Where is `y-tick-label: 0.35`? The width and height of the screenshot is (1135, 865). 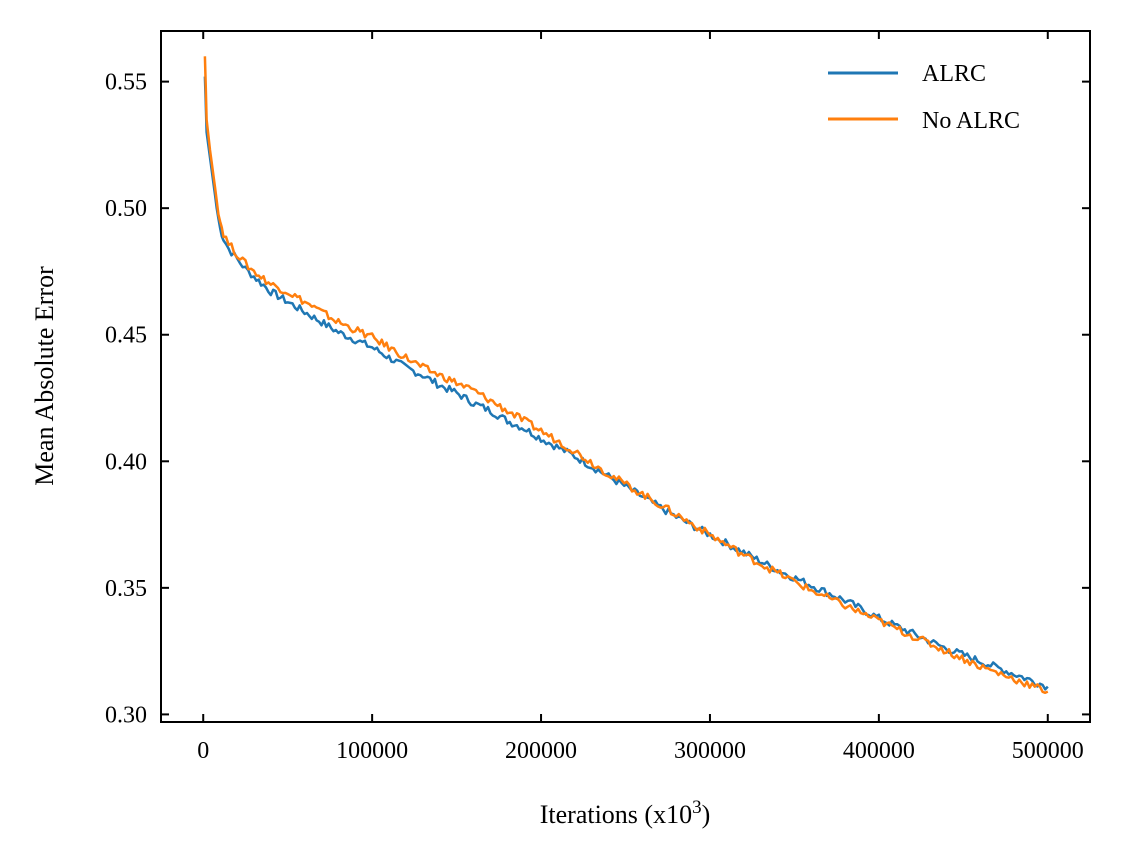
y-tick-label: 0.35 is located at coordinates (126, 589).